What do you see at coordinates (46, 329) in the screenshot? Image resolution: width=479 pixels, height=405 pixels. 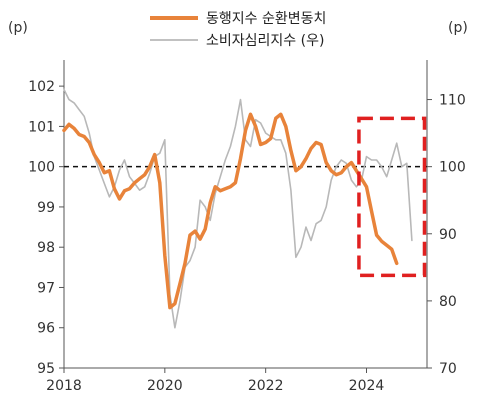 I see `left-tick-label: 96` at bounding box center [46, 329].